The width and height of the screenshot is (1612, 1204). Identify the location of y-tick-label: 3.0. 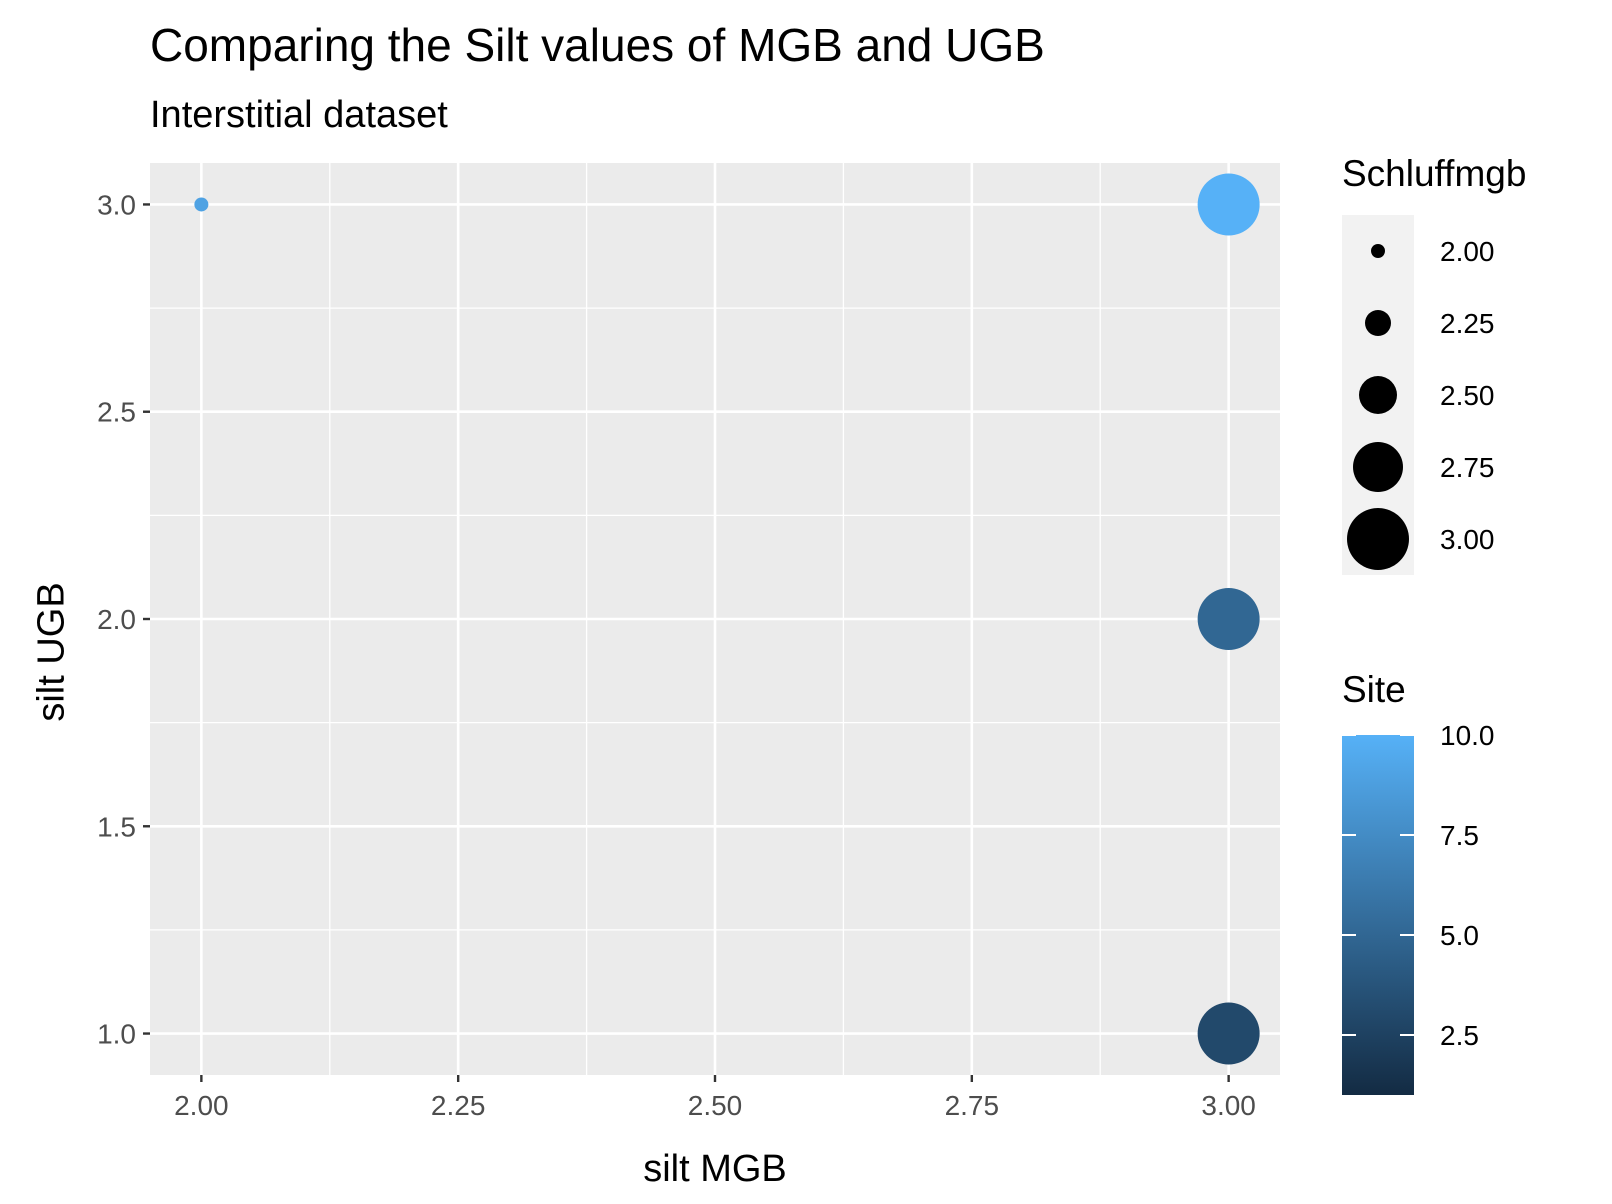
(116, 204).